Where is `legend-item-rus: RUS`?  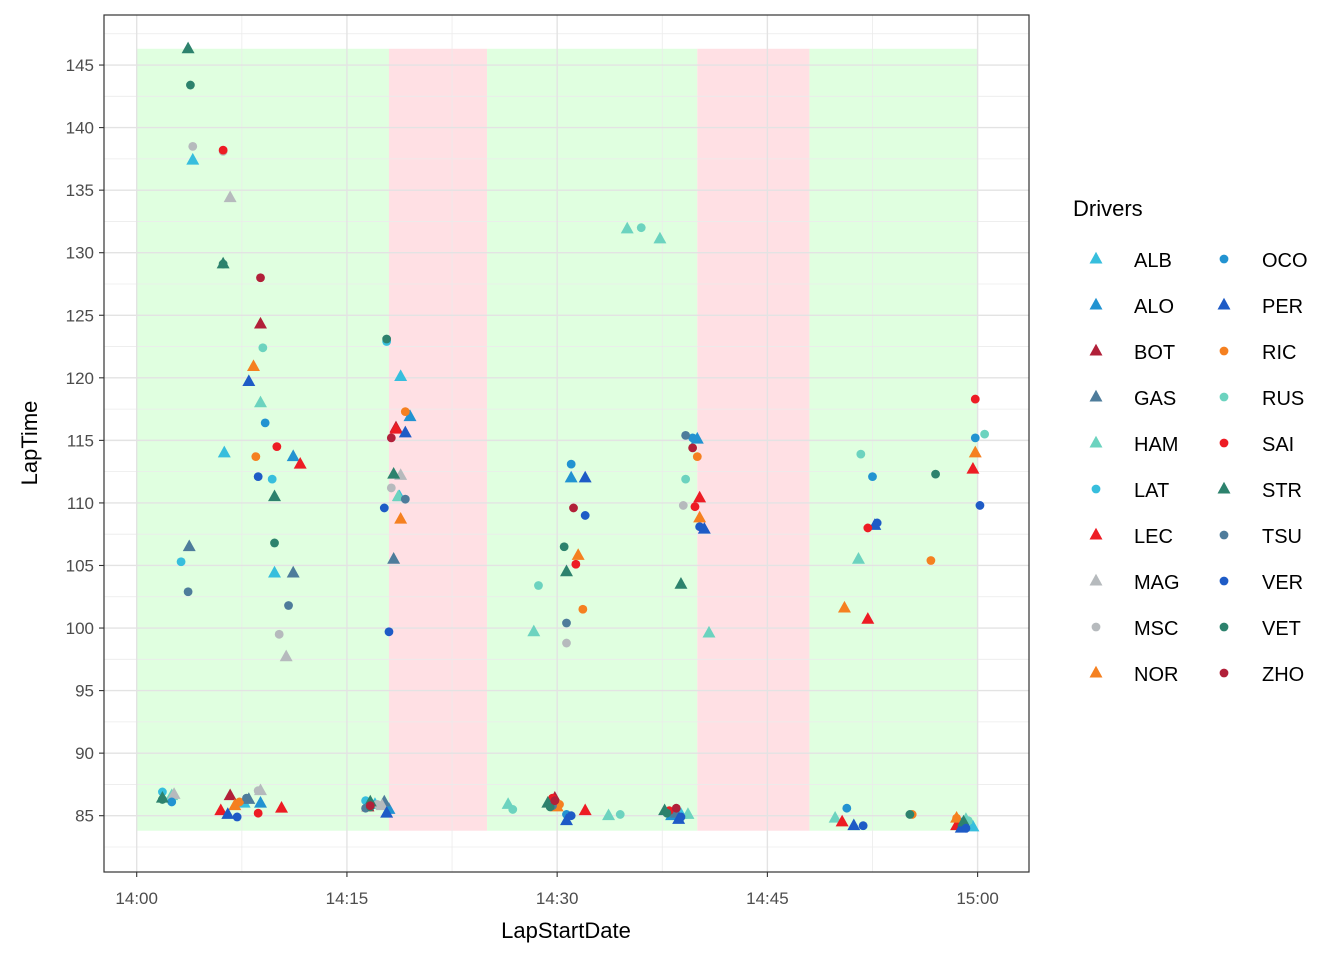
legend-item-rus: RUS is located at coordinates (1261, 399).